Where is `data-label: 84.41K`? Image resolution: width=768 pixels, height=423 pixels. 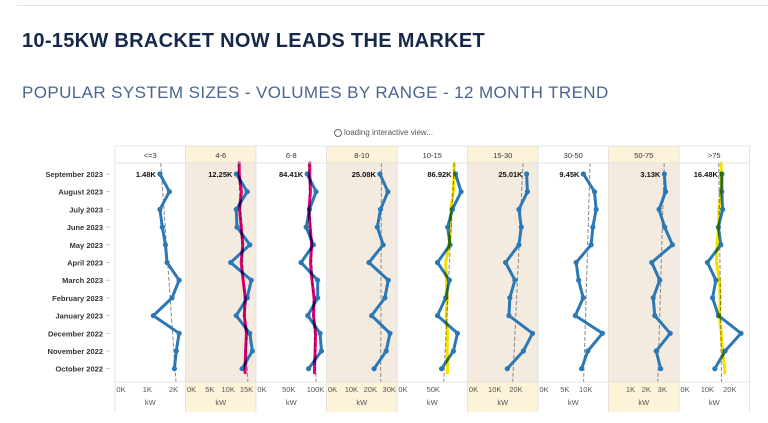
data-label: 84.41K is located at coordinates (291, 174).